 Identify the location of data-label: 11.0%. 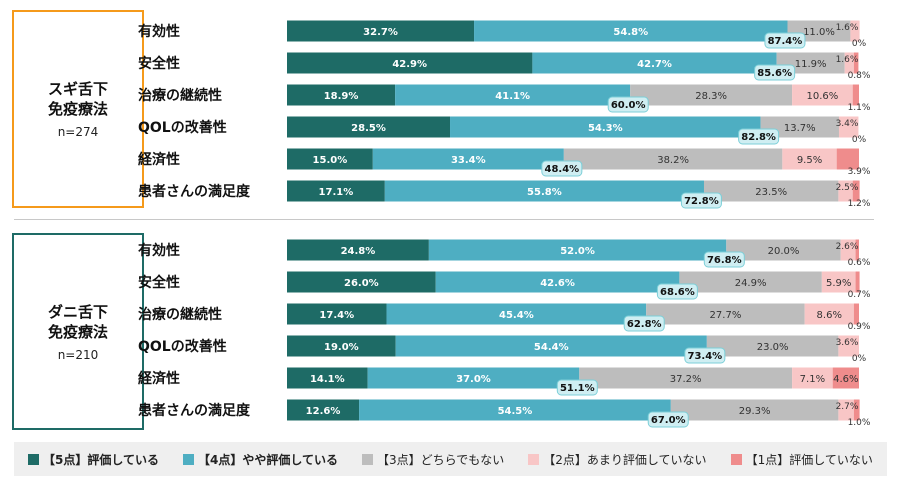
(819, 32).